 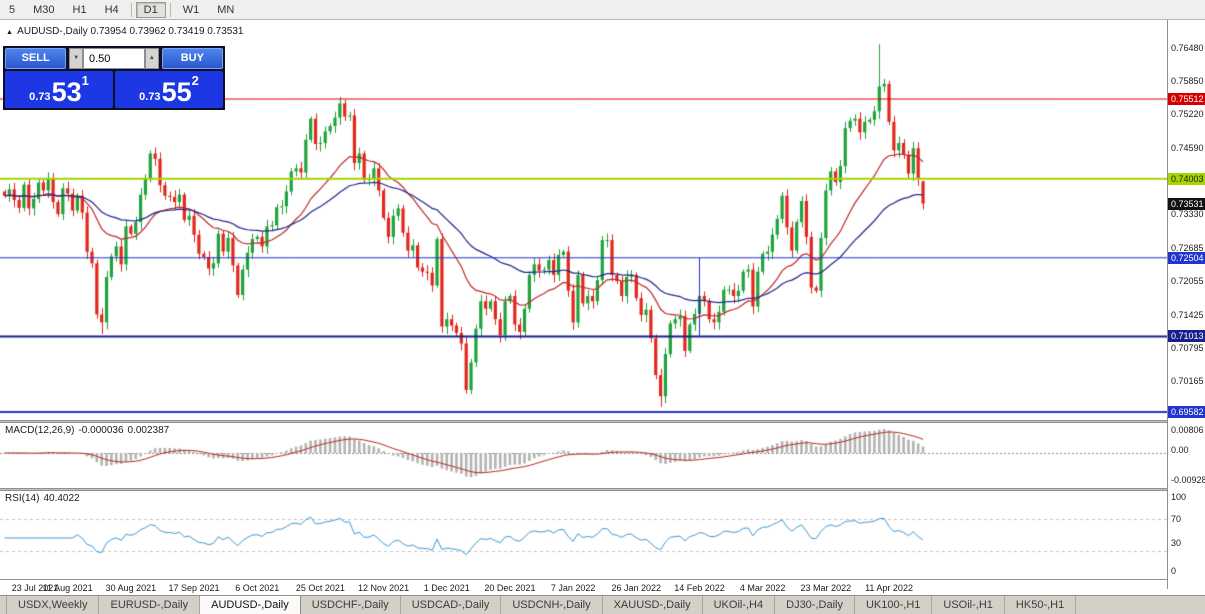 What do you see at coordinates (226, 9) in the screenshot?
I see `timeframe-button-mn: MN` at bounding box center [226, 9].